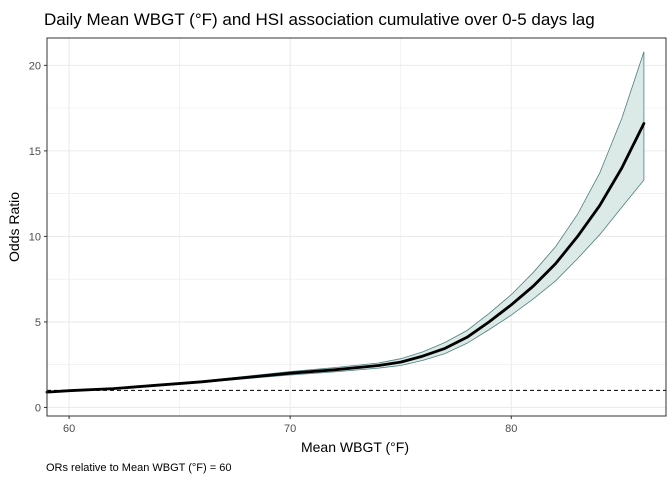  I want to click on y-tick-label: 20, so click(35, 66).